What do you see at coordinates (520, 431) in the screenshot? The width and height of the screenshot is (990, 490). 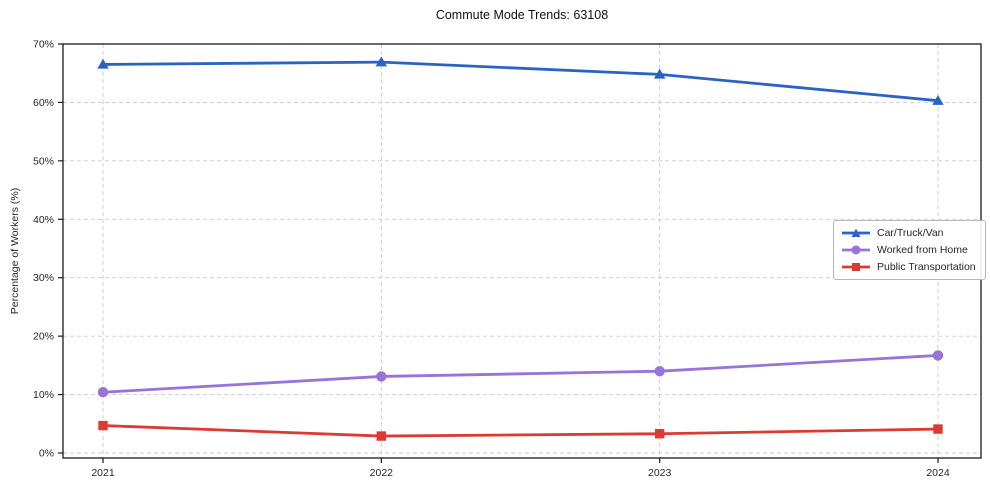 I see `series-line-public-transportation` at bounding box center [520, 431].